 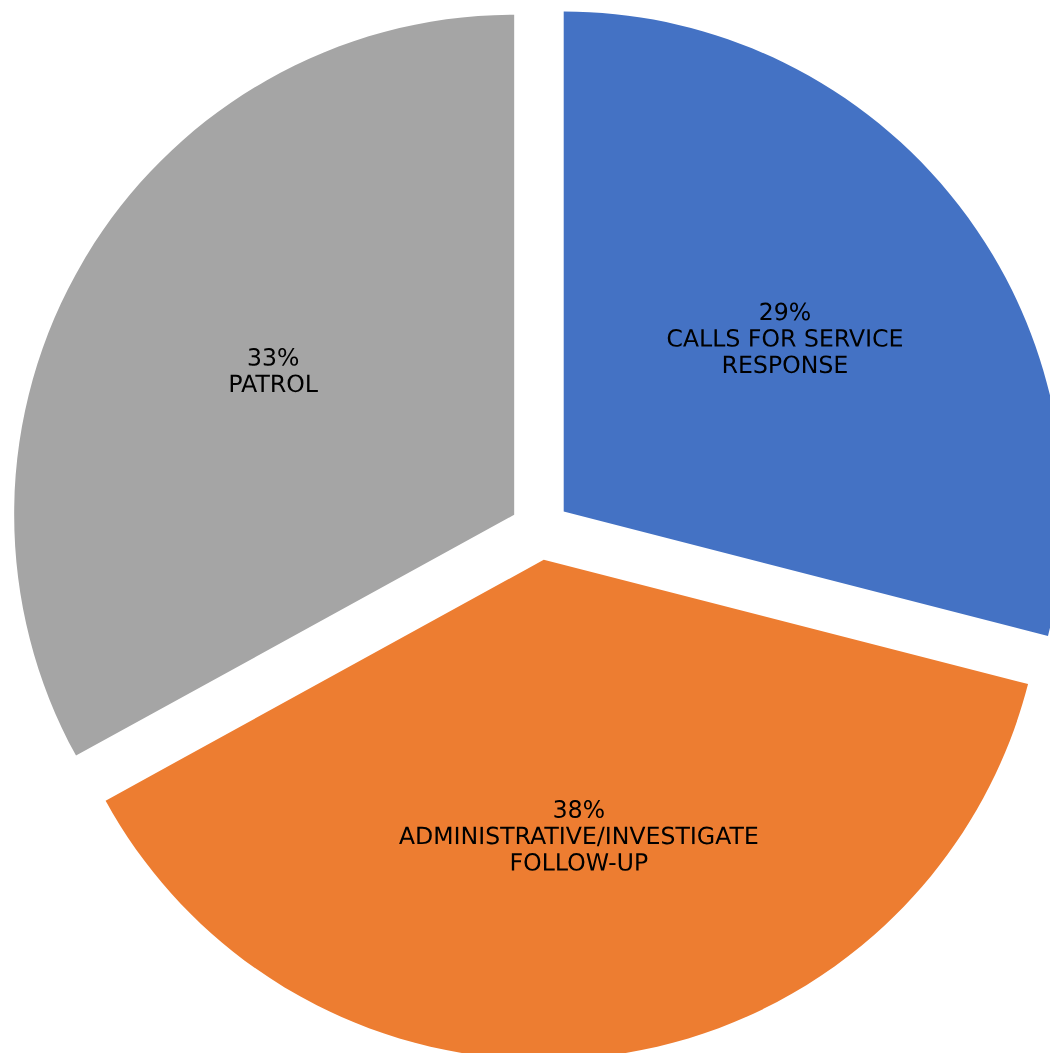 What do you see at coordinates (785, 311) in the screenshot?
I see `data-label: 29%` at bounding box center [785, 311].